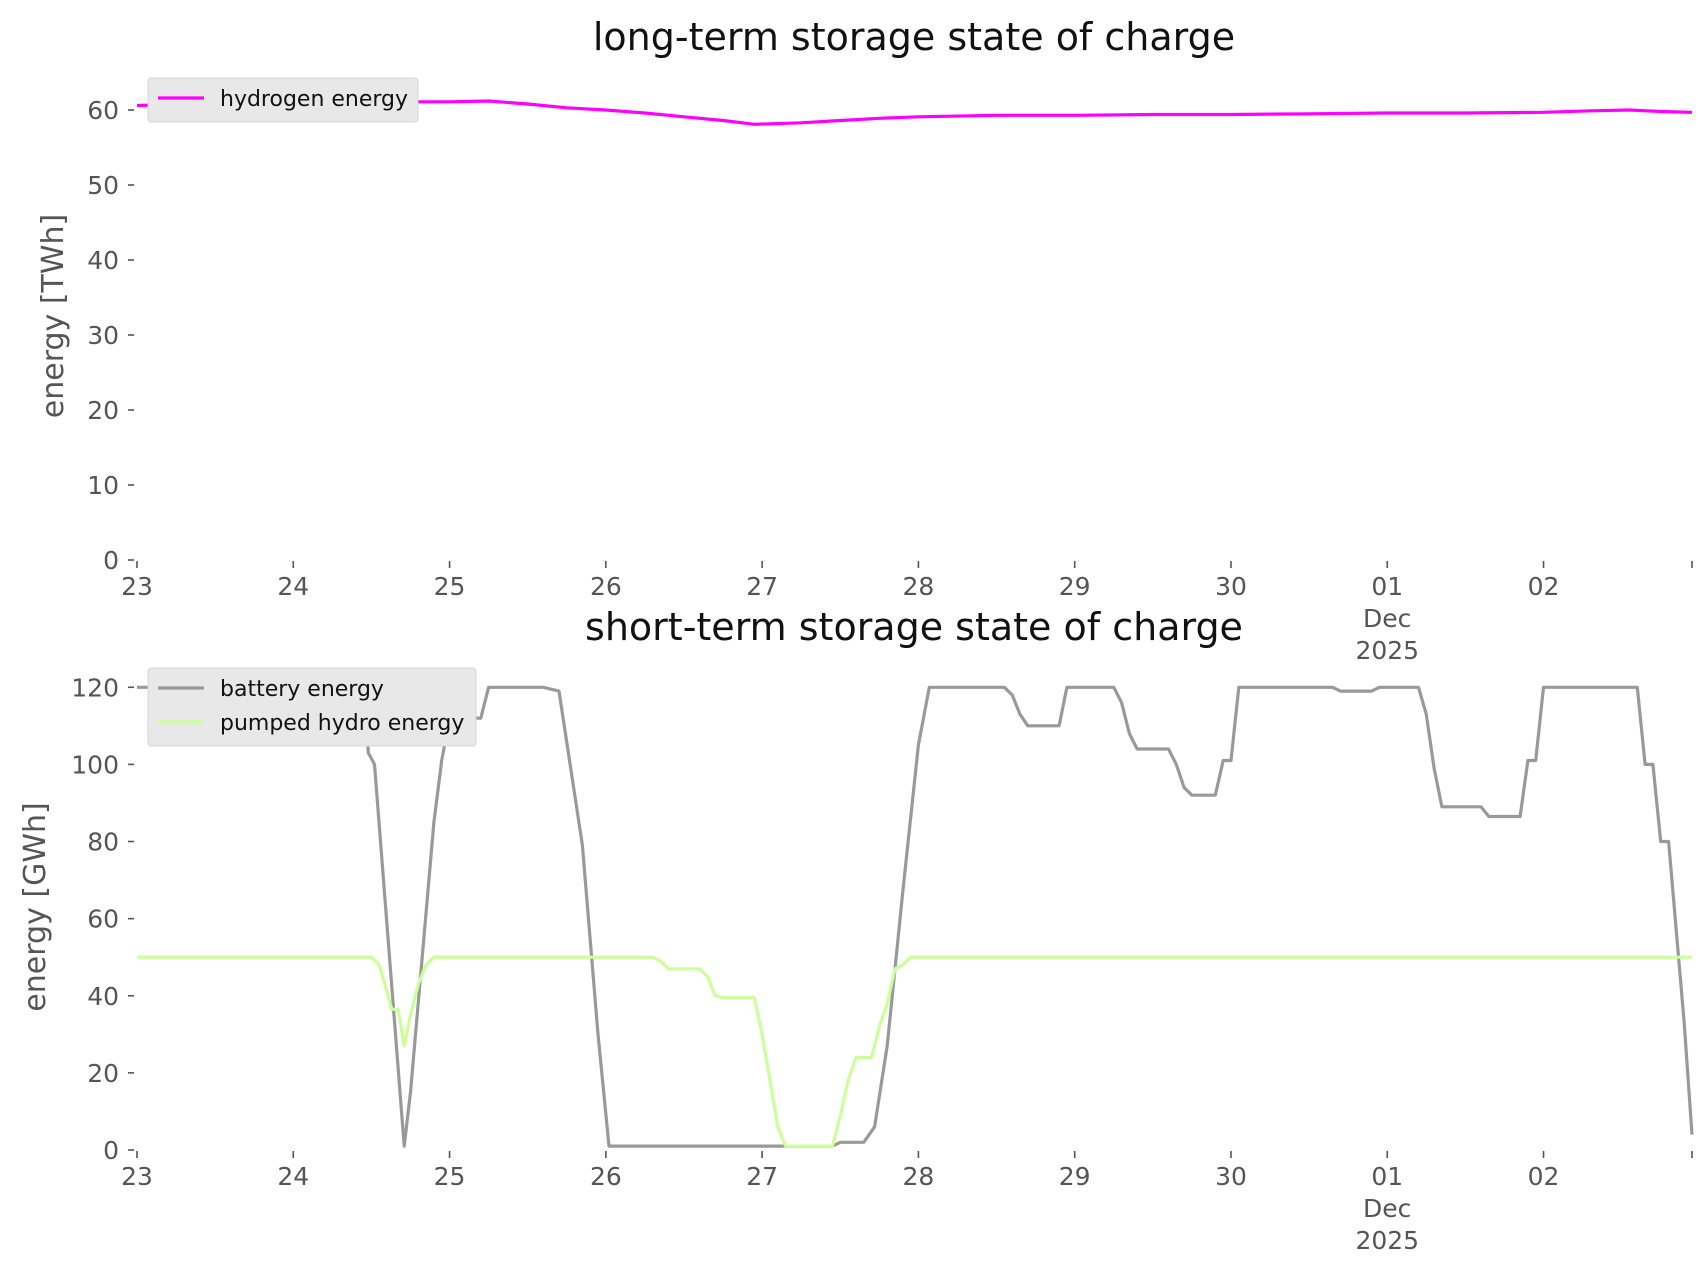  I want to click on legend-label: battery energy, so click(302, 689).